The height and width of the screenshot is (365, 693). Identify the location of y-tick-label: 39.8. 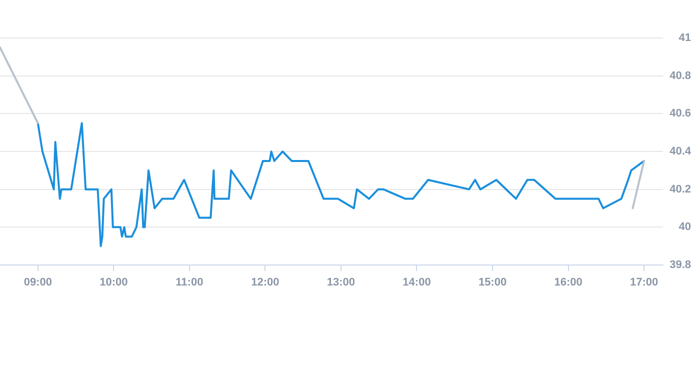
(680, 265).